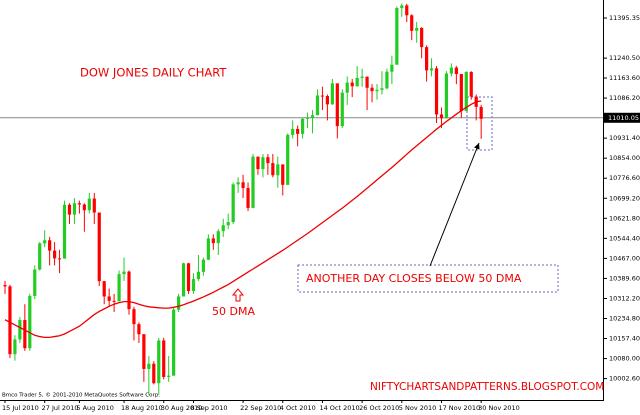 This screenshot has height=415, width=640. I want to click on ma-label: 50 DMA, so click(233, 311).